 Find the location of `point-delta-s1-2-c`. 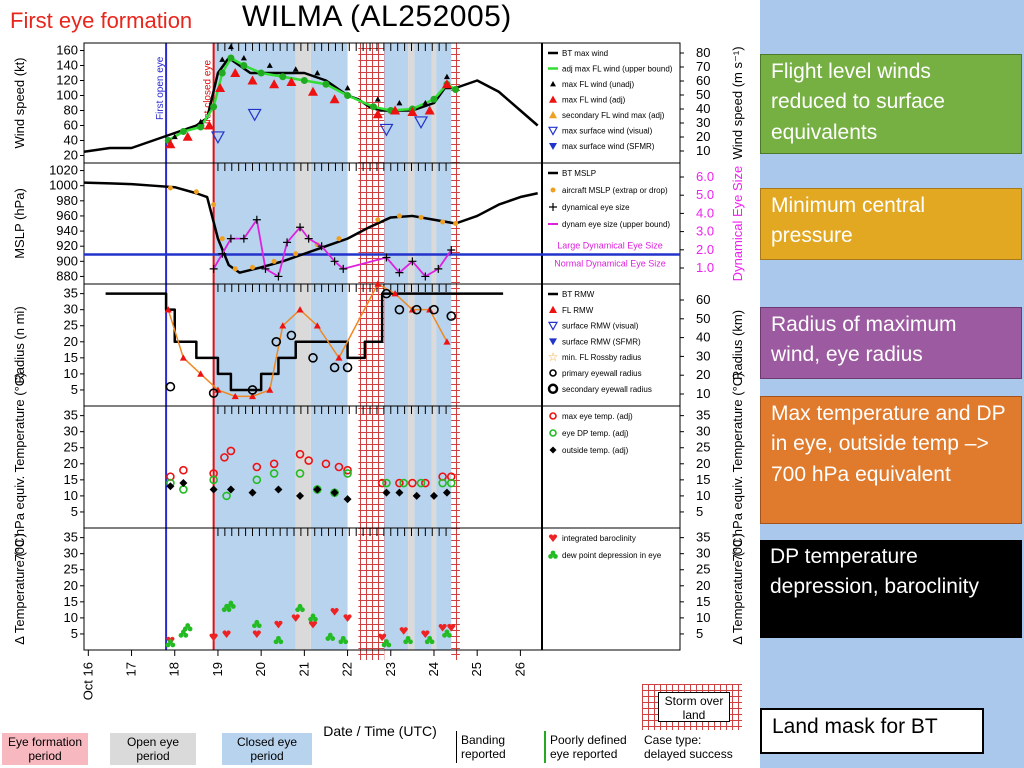

point-delta-s1-2-c is located at coordinates (190, 629).